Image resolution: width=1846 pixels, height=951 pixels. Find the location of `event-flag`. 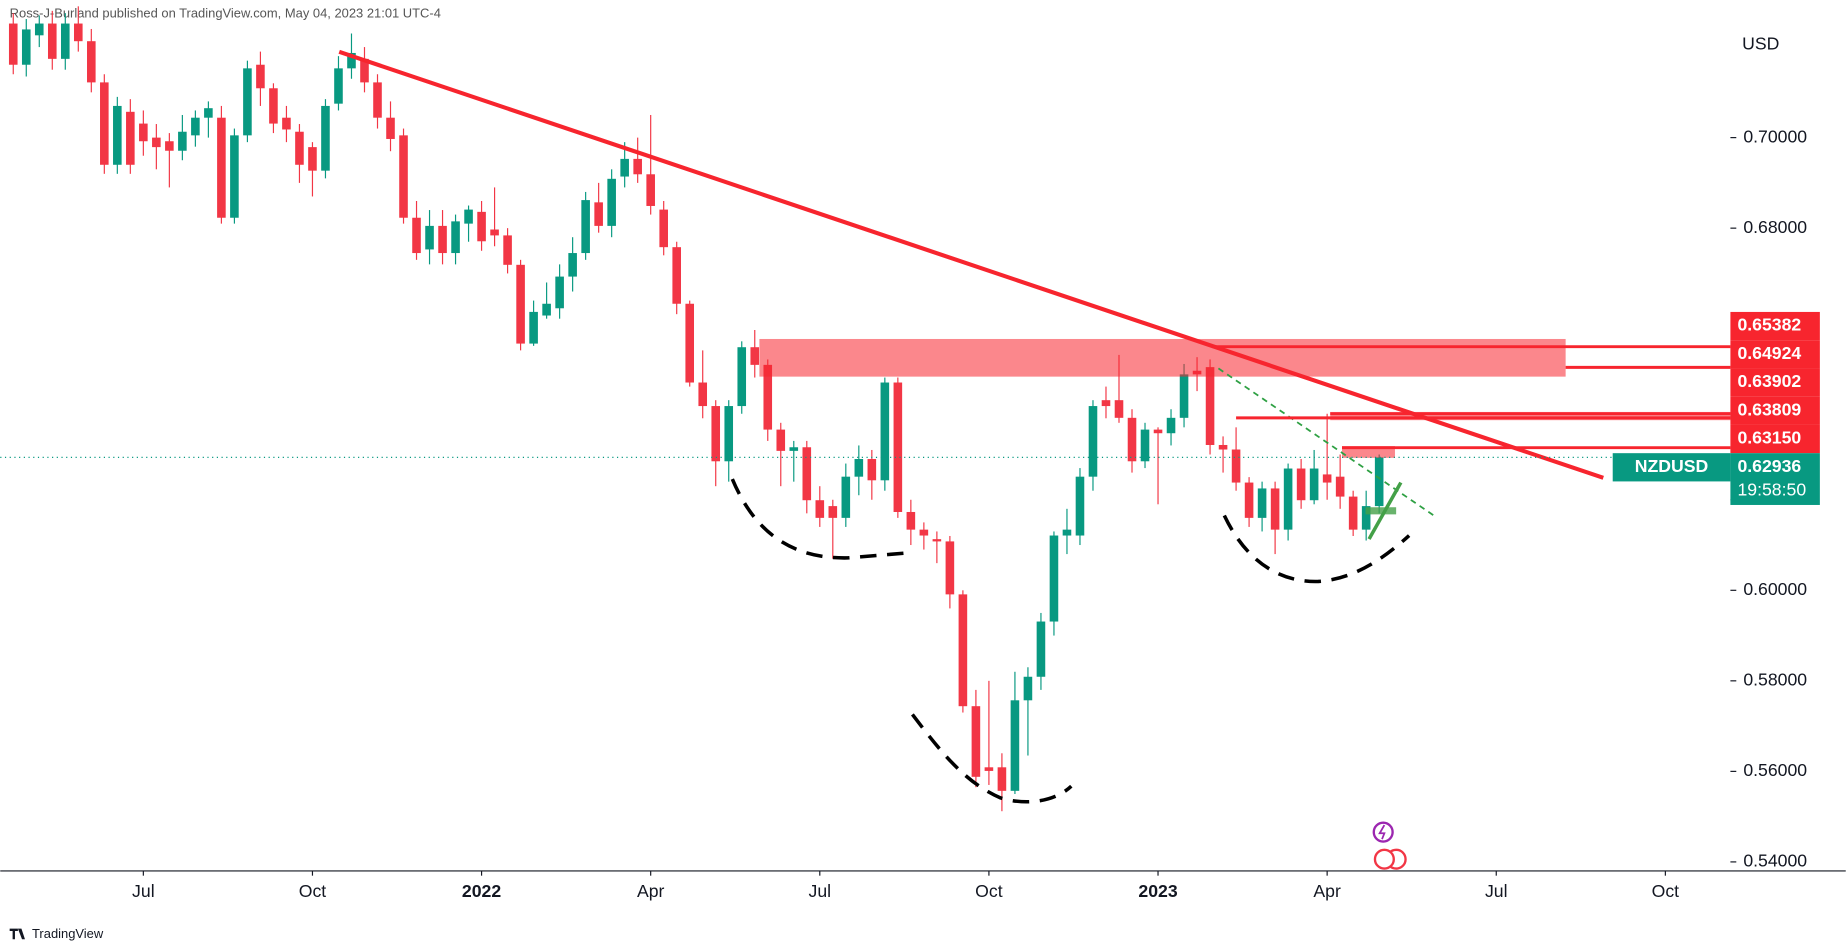

event-flag is located at coordinates (1384, 859).